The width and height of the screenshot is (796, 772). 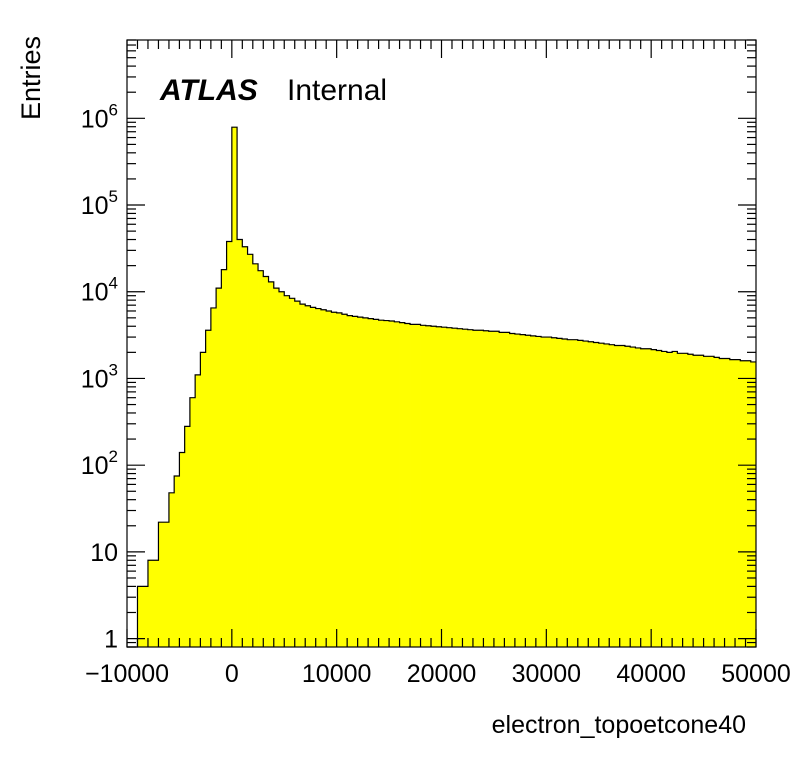 What do you see at coordinates (127, 674) in the screenshot?
I see `x-tick-label: −10000` at bounding box center [127, 674].